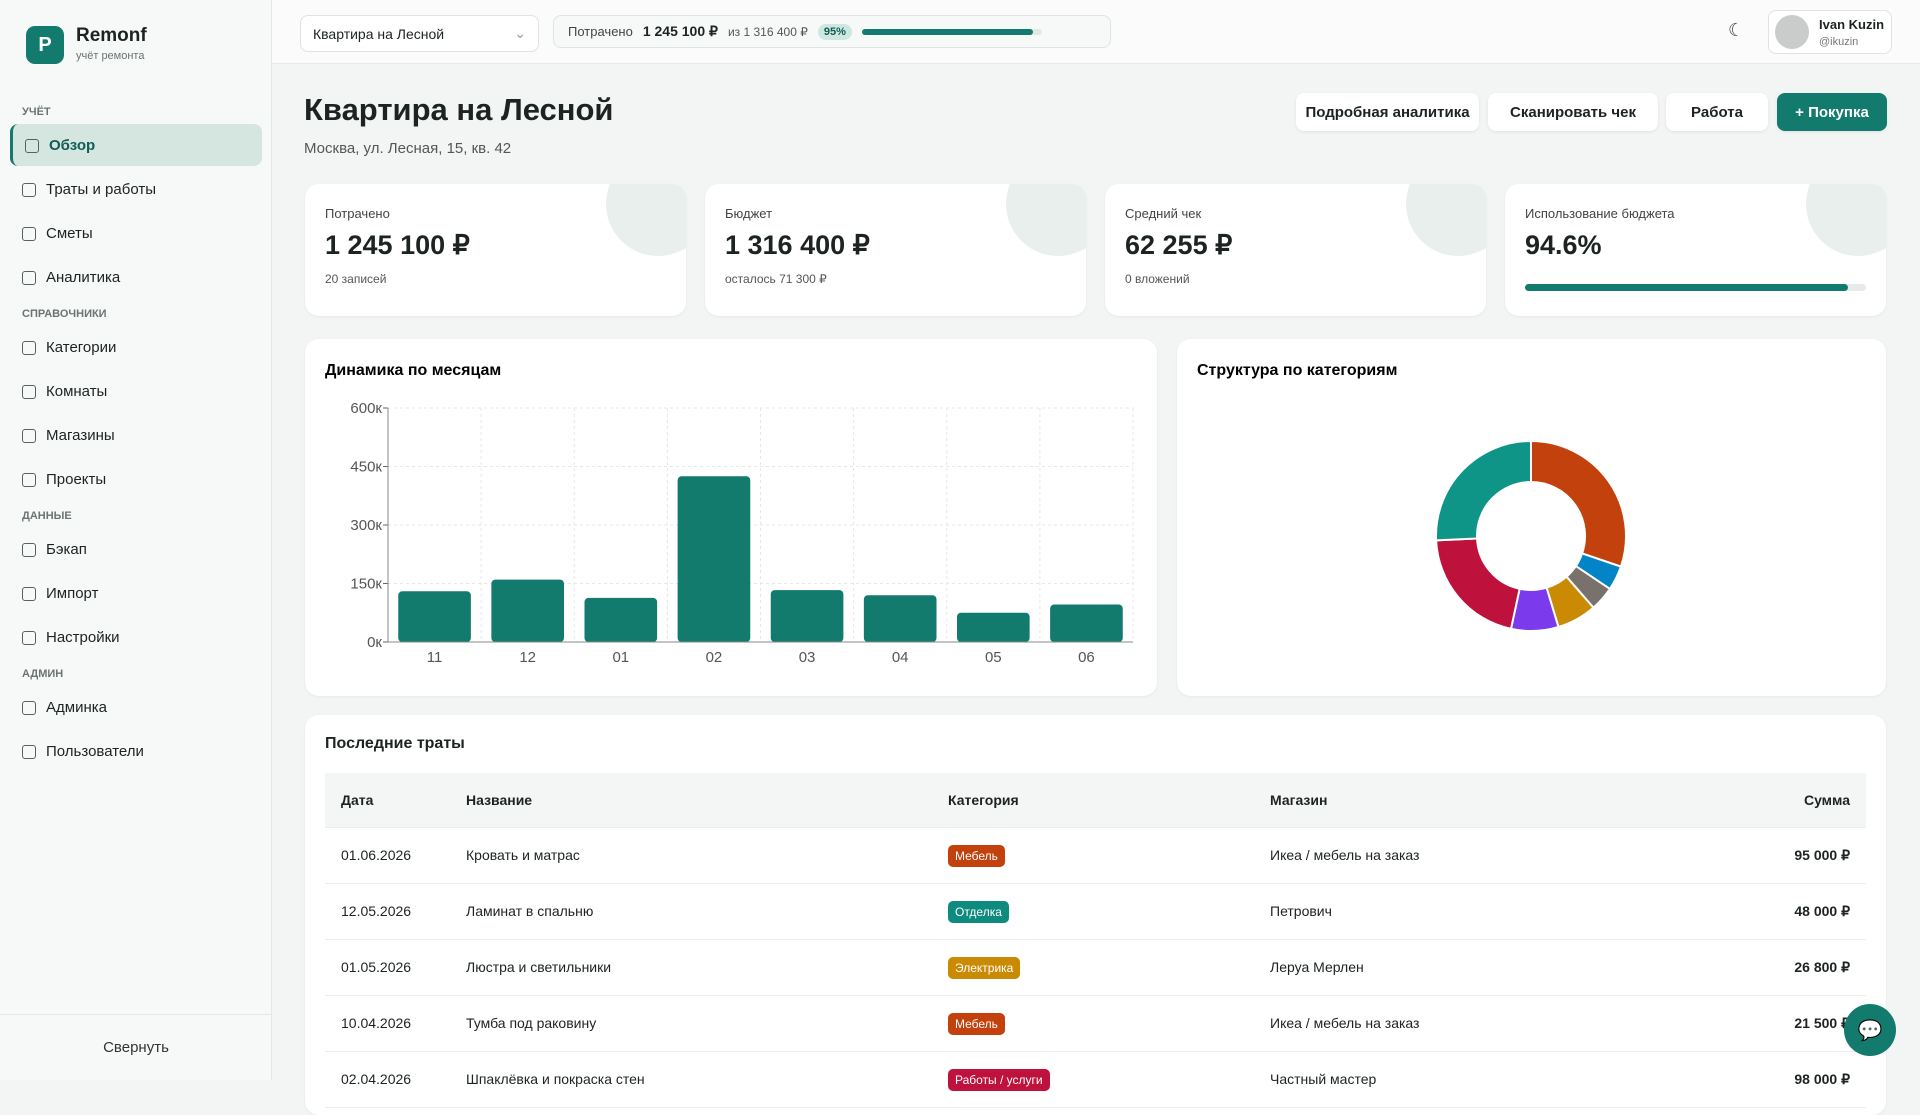 The width and height of the screenshot is (1920, 1115). I want to click on x-tick-label: 04, so click(900, 657).